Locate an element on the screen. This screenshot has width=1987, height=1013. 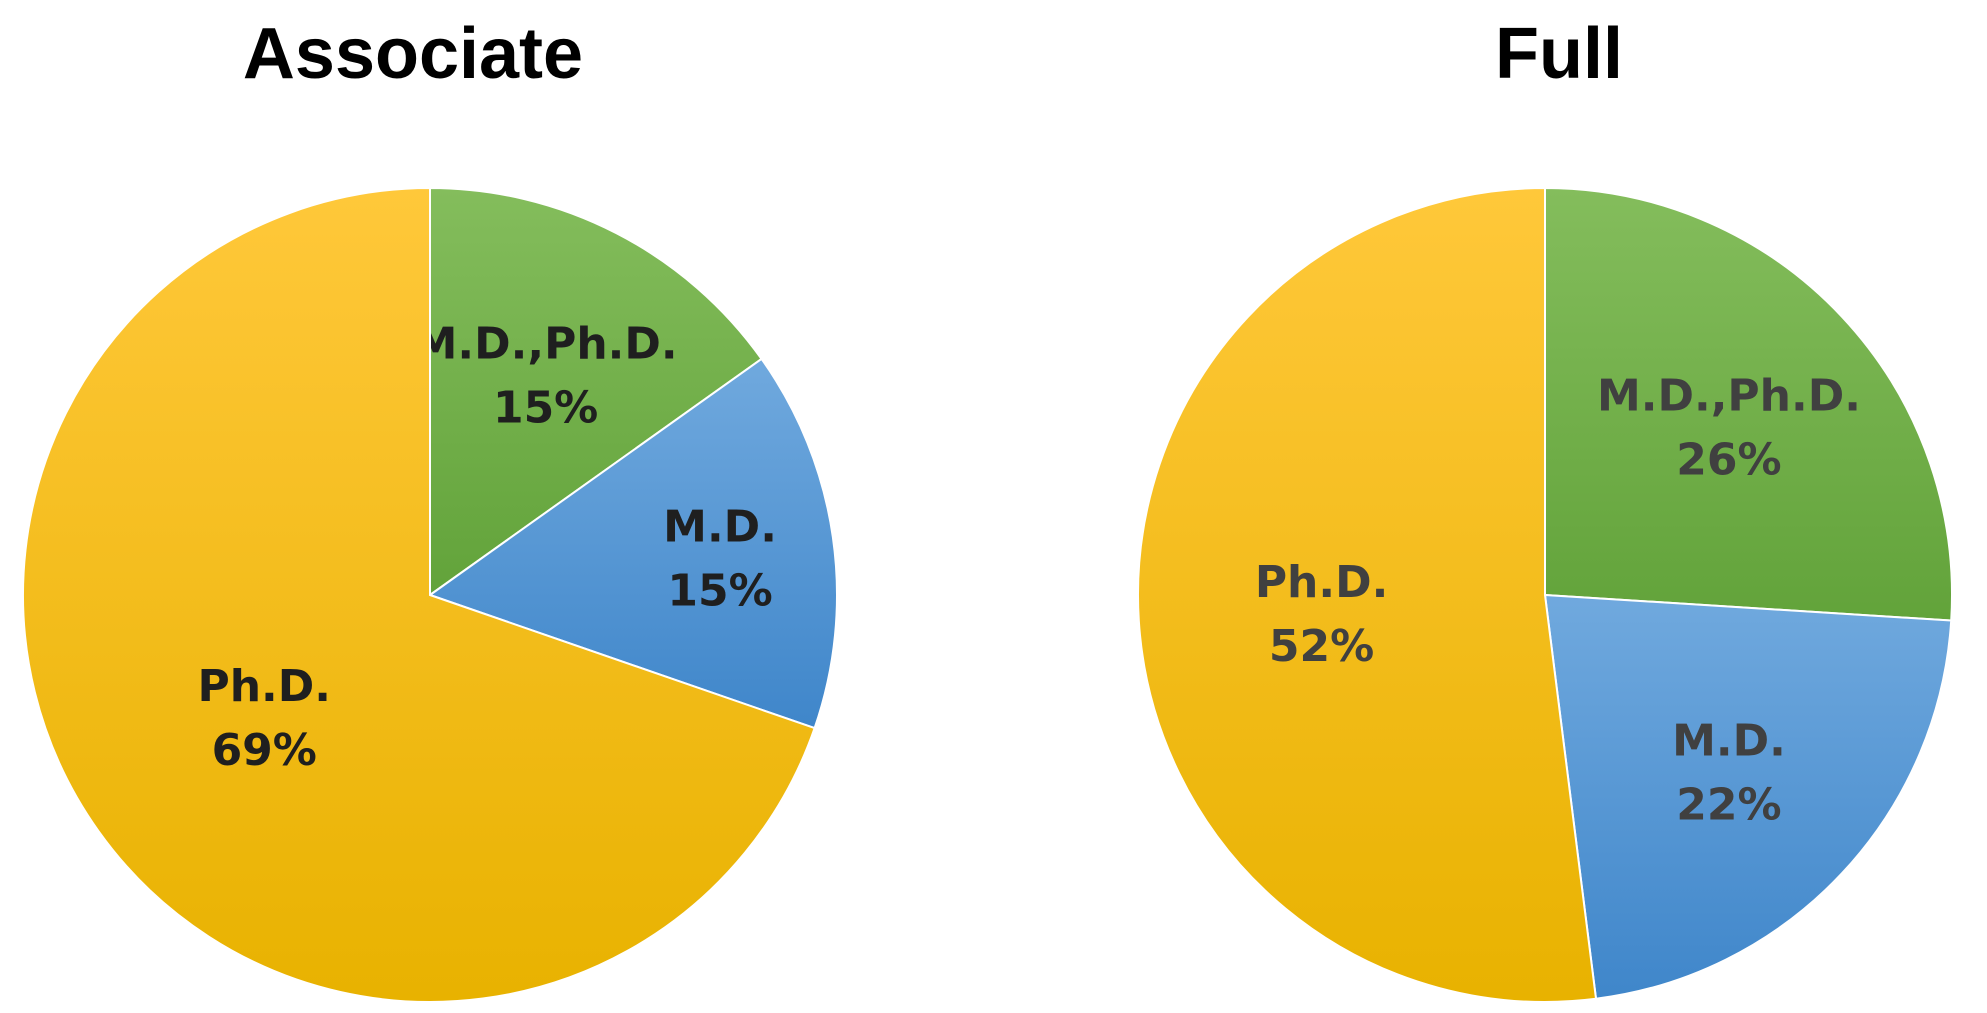
chart-title-associate: Associate is located at coordinates (413, 54).